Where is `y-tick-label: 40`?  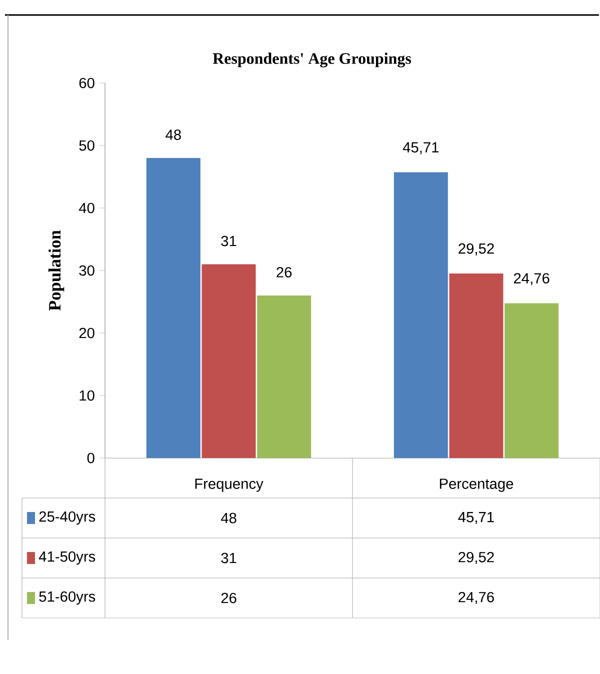
y-tick-label: 40 is located at coordinates (86, 208).